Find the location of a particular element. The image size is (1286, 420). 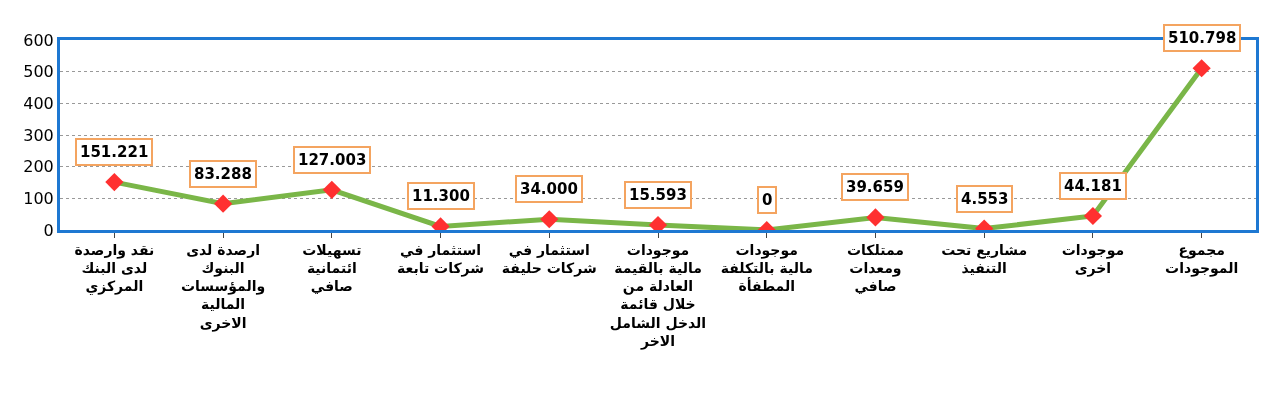

data-label: 83.288 is located at coordinates (223, 174).